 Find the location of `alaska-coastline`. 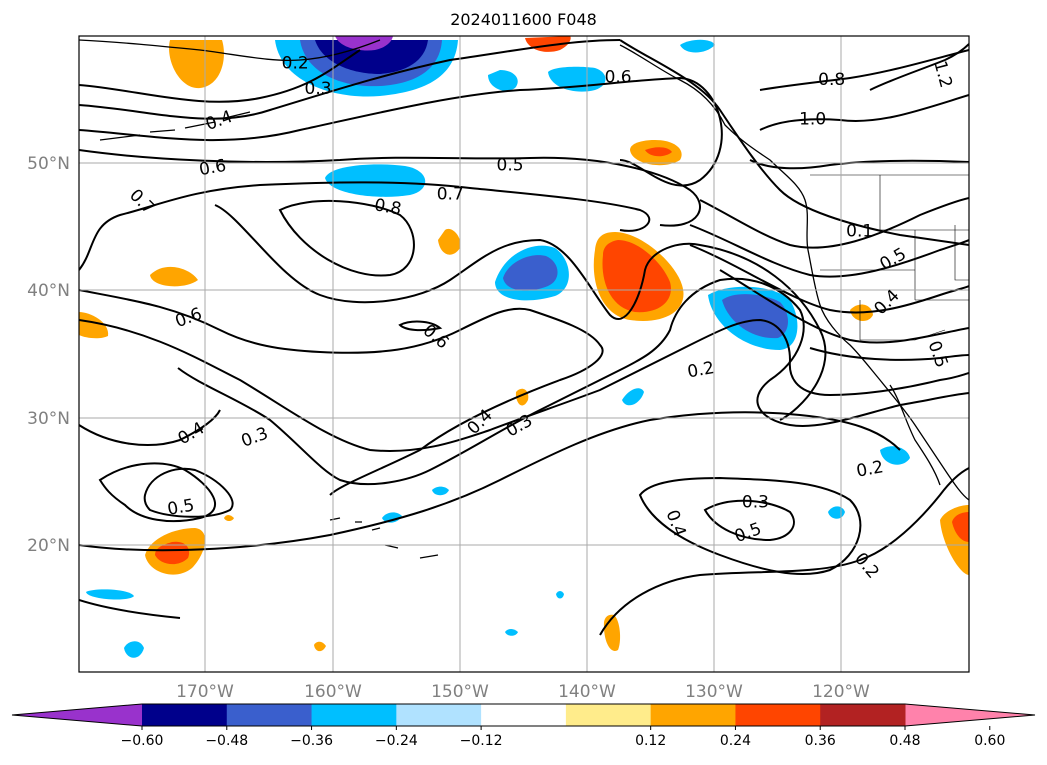

alaska-coastline is located at coordinates (230, 50).